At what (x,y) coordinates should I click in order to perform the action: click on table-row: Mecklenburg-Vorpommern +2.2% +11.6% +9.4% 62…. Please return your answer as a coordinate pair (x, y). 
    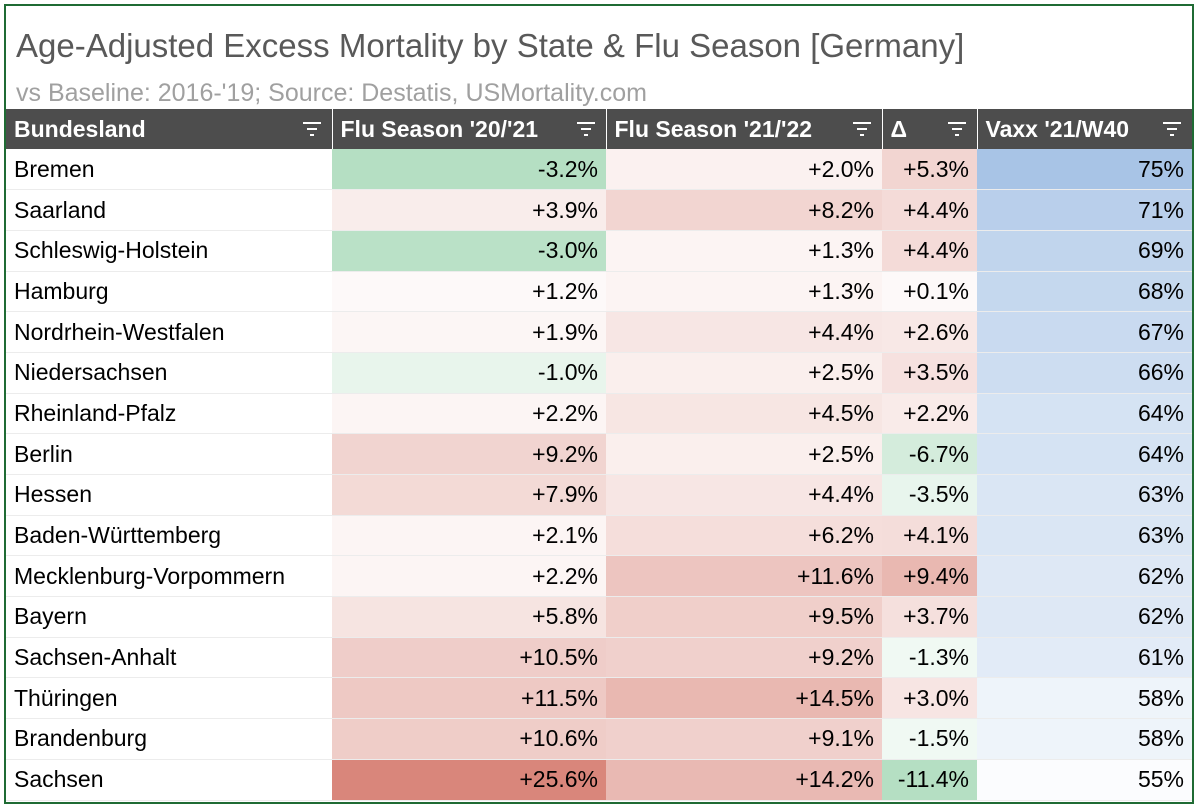
    Looking at the image, I should click on (599, 576).